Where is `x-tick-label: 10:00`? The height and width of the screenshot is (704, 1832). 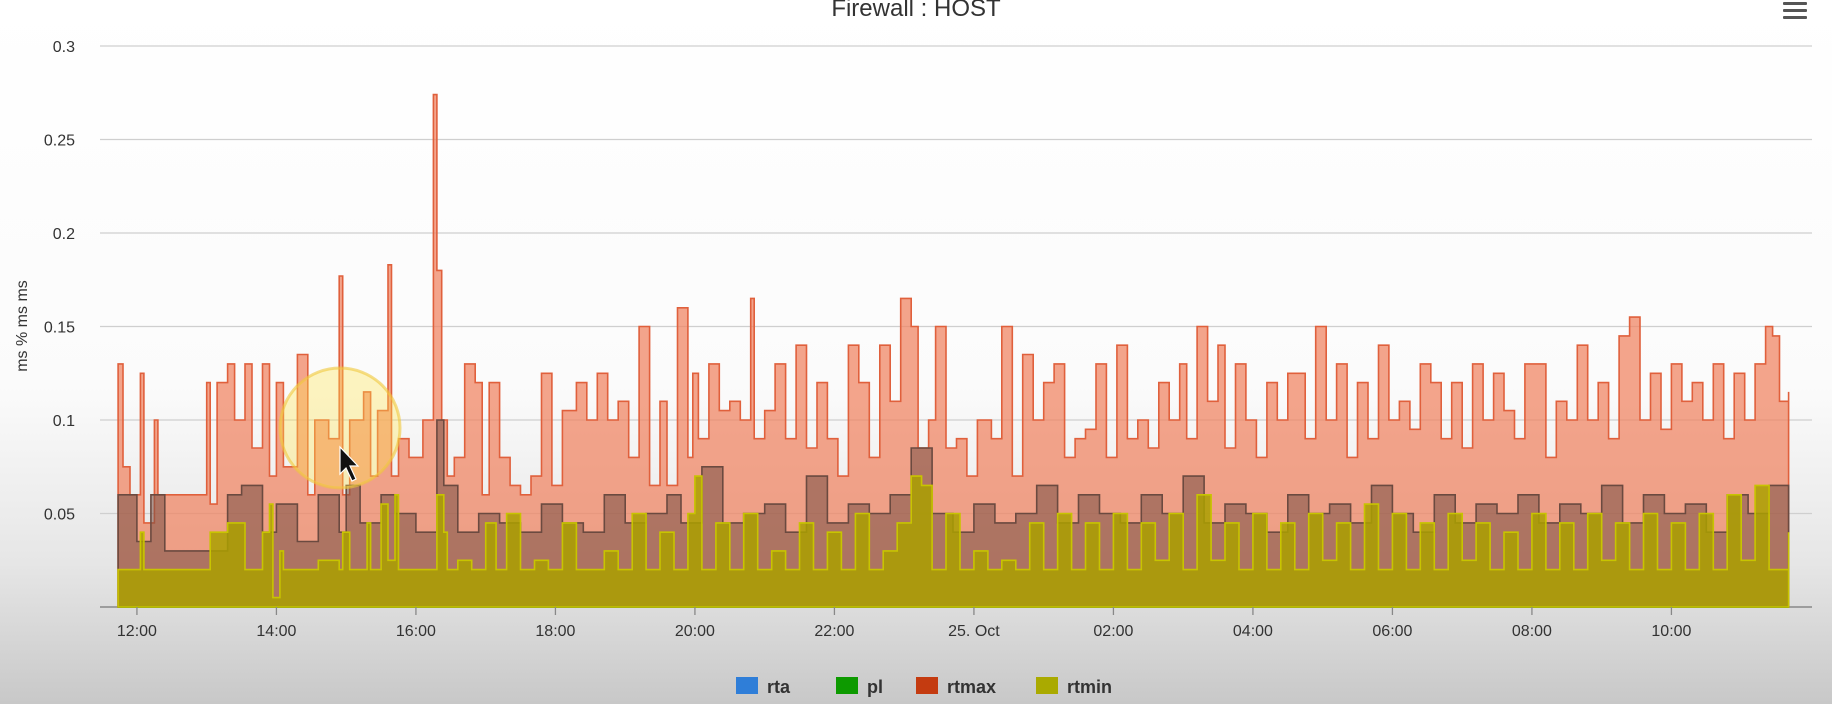 x-tick-label: 10:00 is located at coordinates (1671, 631).